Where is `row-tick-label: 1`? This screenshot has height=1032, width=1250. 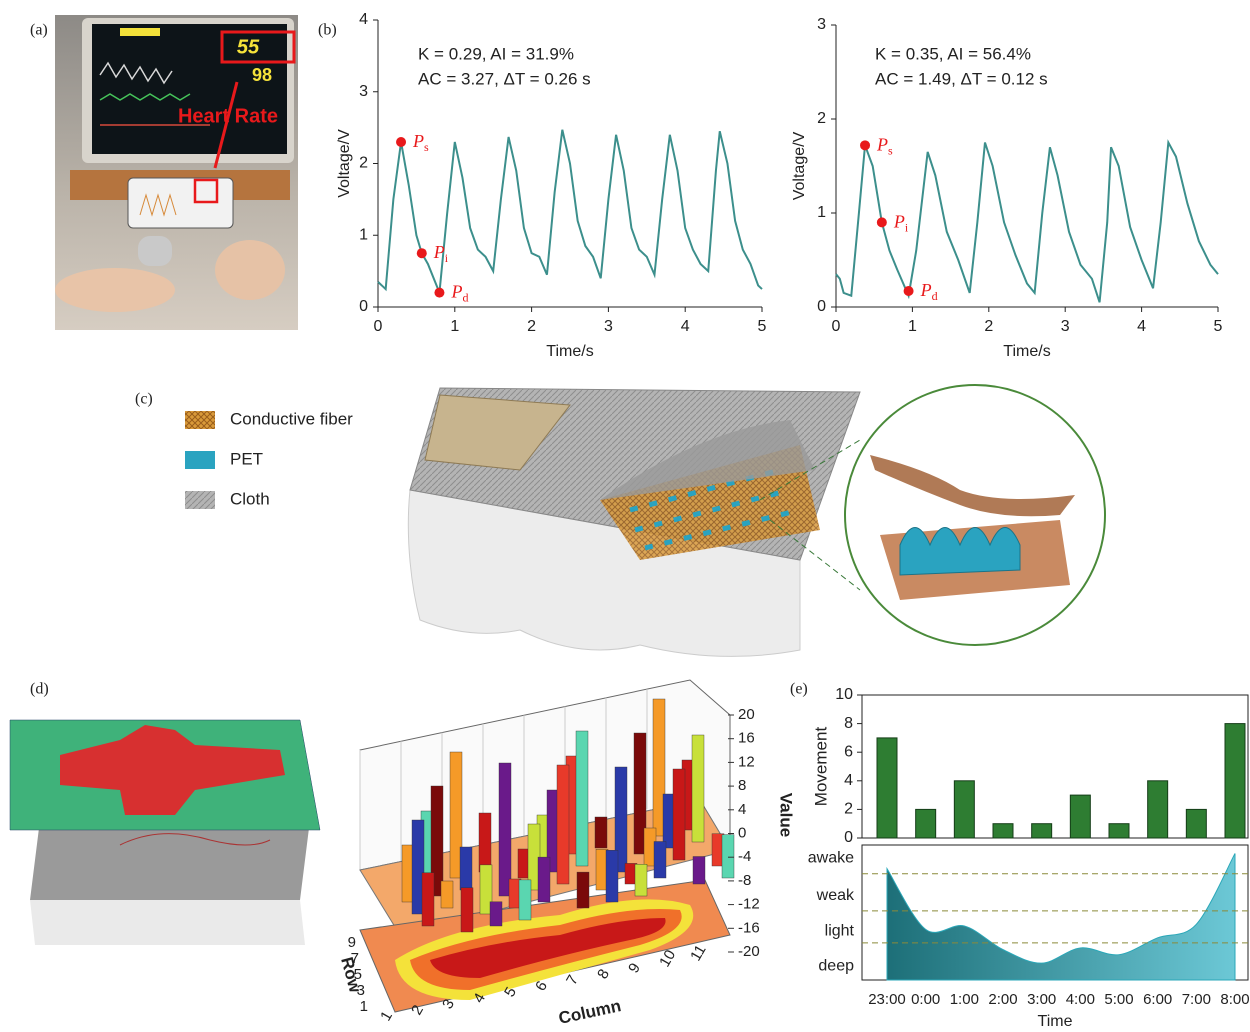
row-tick-label: 1 is located at coordinates (364, 1006).